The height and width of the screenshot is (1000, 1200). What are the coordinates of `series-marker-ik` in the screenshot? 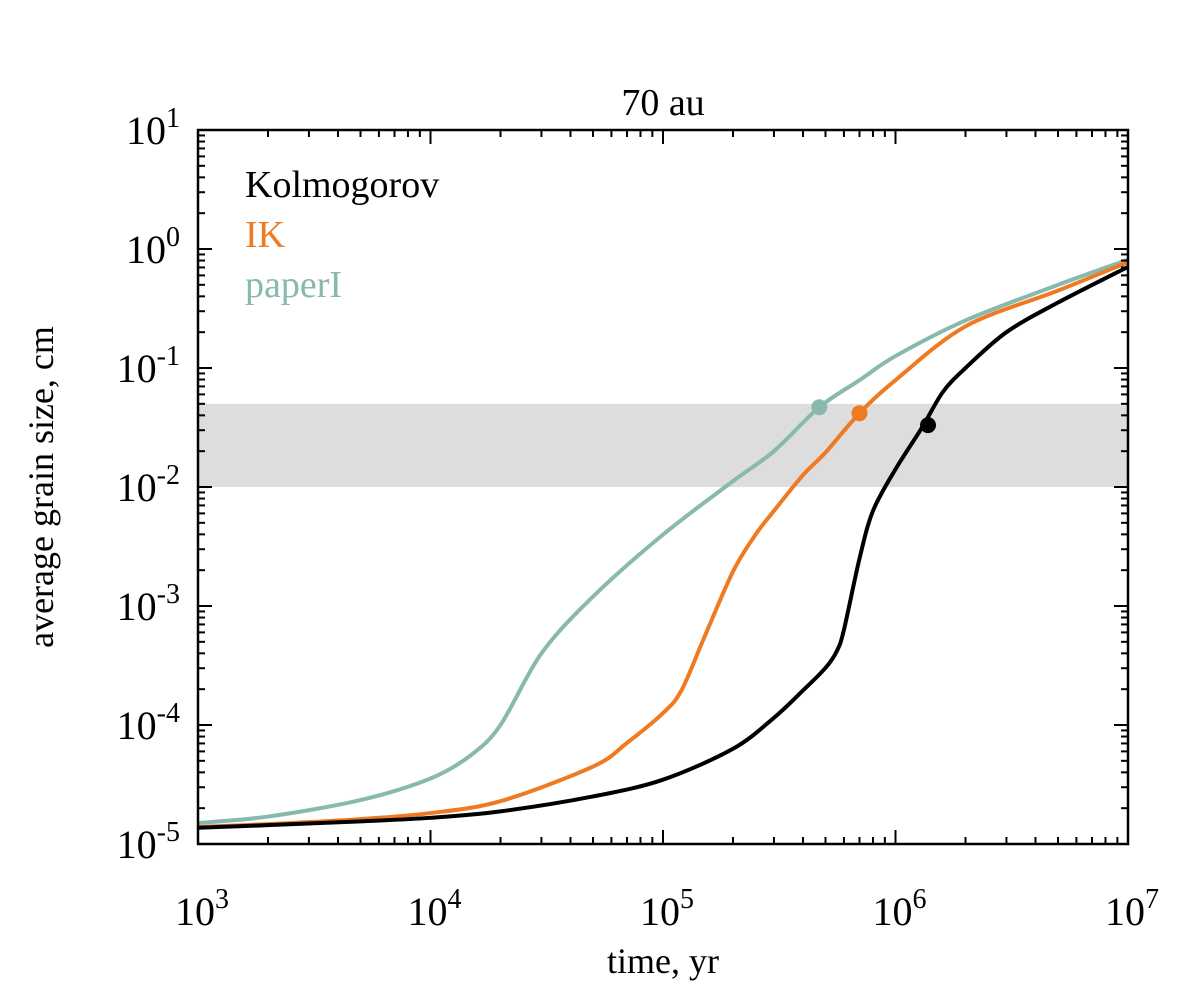 It's located at (859, 413).